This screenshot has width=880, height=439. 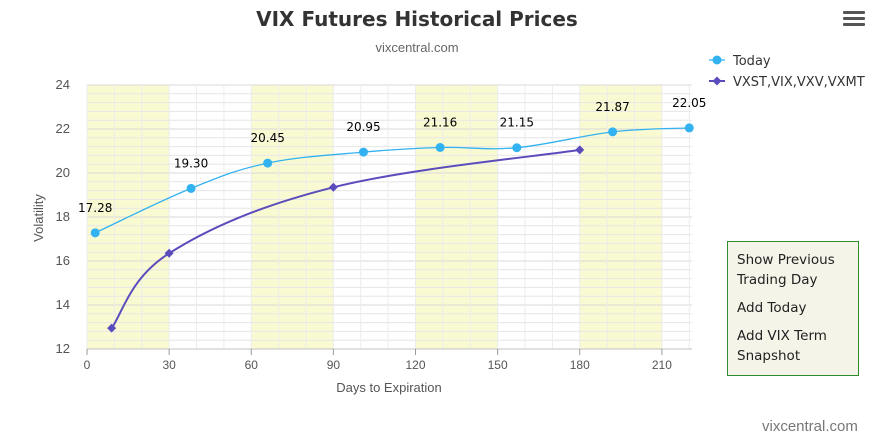 What do you see at coordinates (63, 348) in the screenshot?
I see `y-tick-label: 12` at bounding box center [63, 348].